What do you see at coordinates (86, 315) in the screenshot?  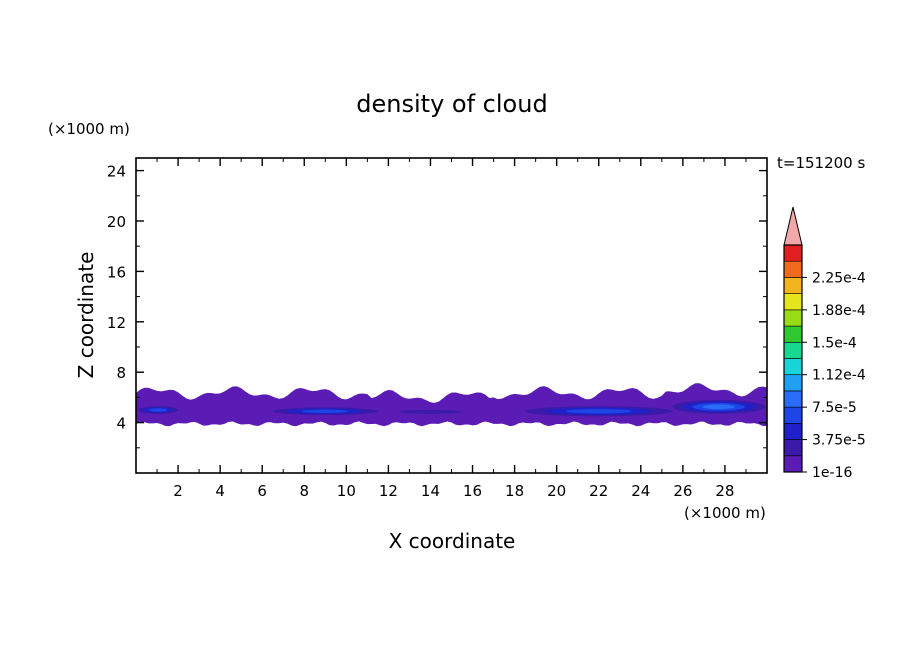 I see `y-axis-label: Z coordinate` at bounding box center [86, 315].